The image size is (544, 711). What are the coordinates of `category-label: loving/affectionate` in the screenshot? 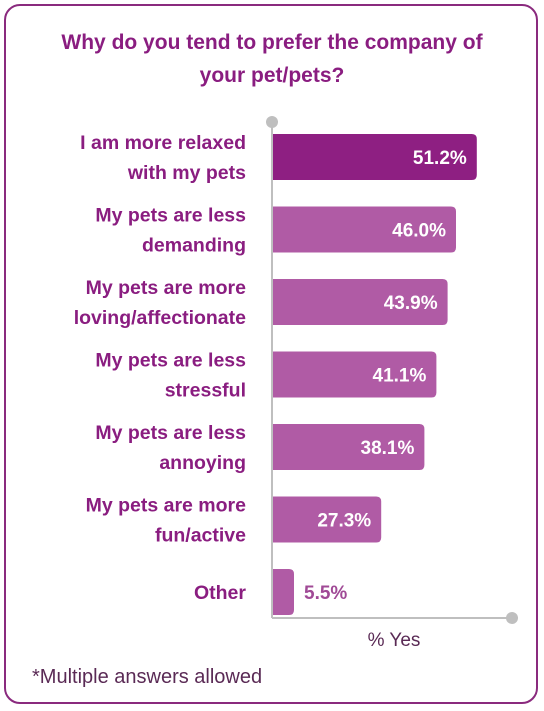 It's located at (160, 318).